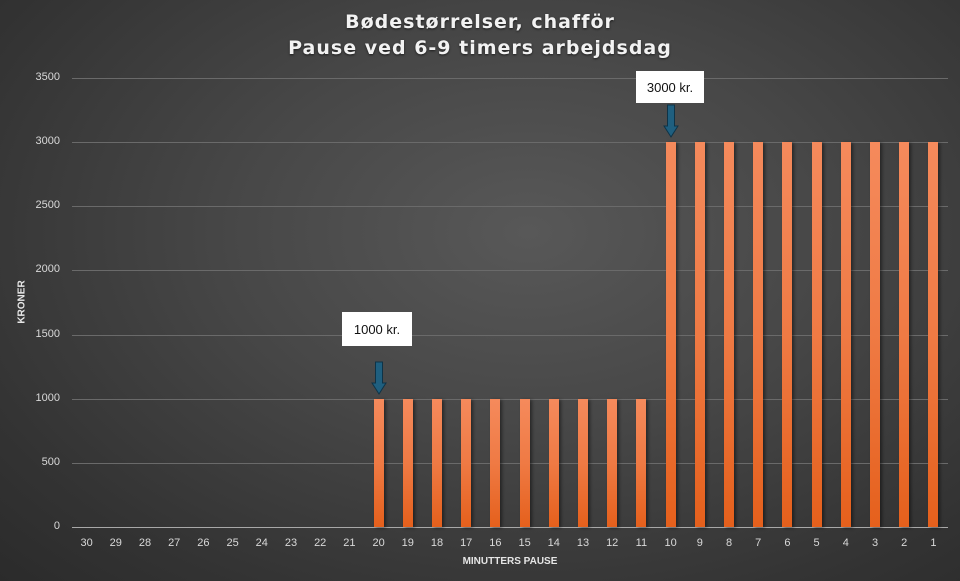 The image size is (960, 581). What do you see at coordinates (729, 543) in the screenshot?
I see `x-tick-label: 8` at bounding box center [729, 543].